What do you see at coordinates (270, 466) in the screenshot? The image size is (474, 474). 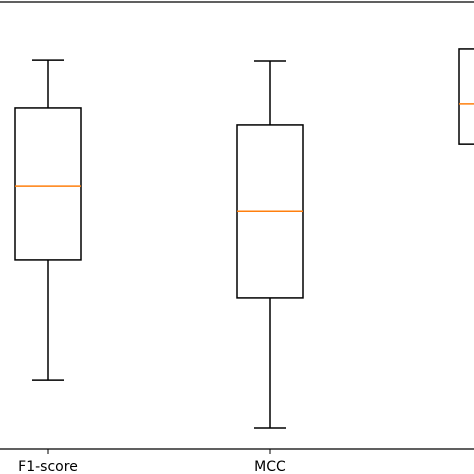 I see `x-tick-label: MCC` at bounding box center [270, 466].